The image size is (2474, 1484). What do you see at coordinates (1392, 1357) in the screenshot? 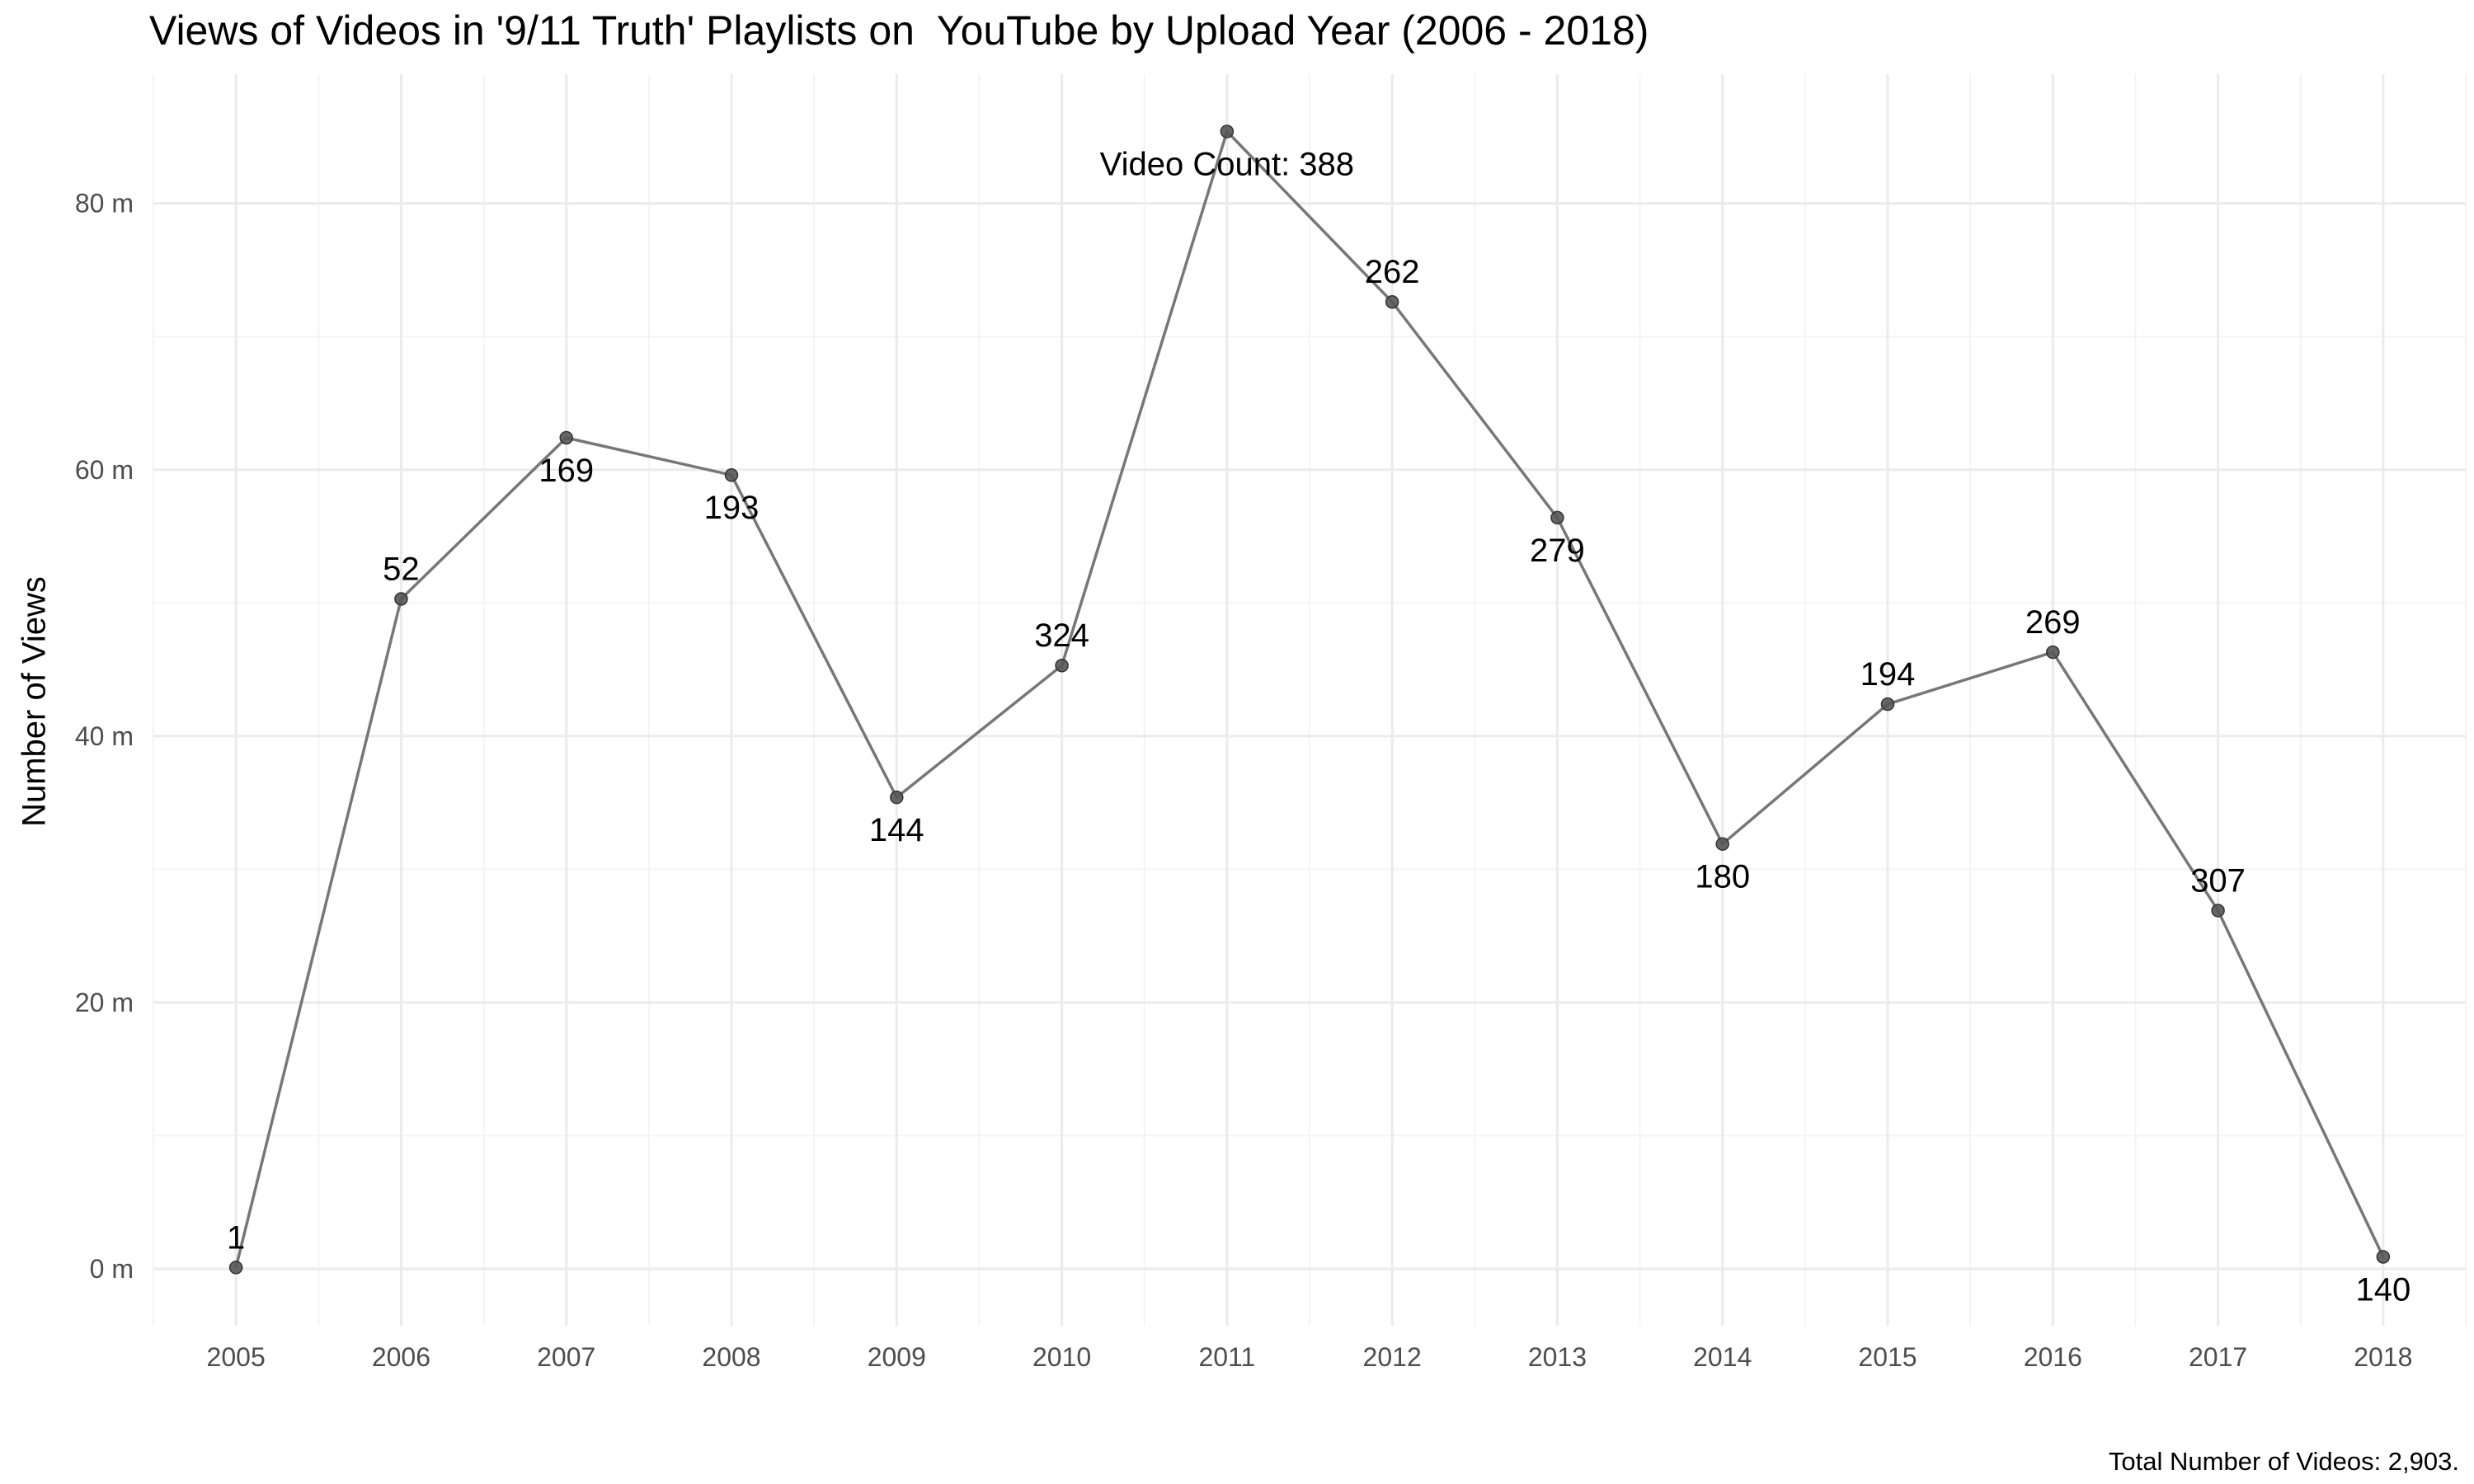
I see `x-tick-label: 2012` at bounding box center [1392, 1357].